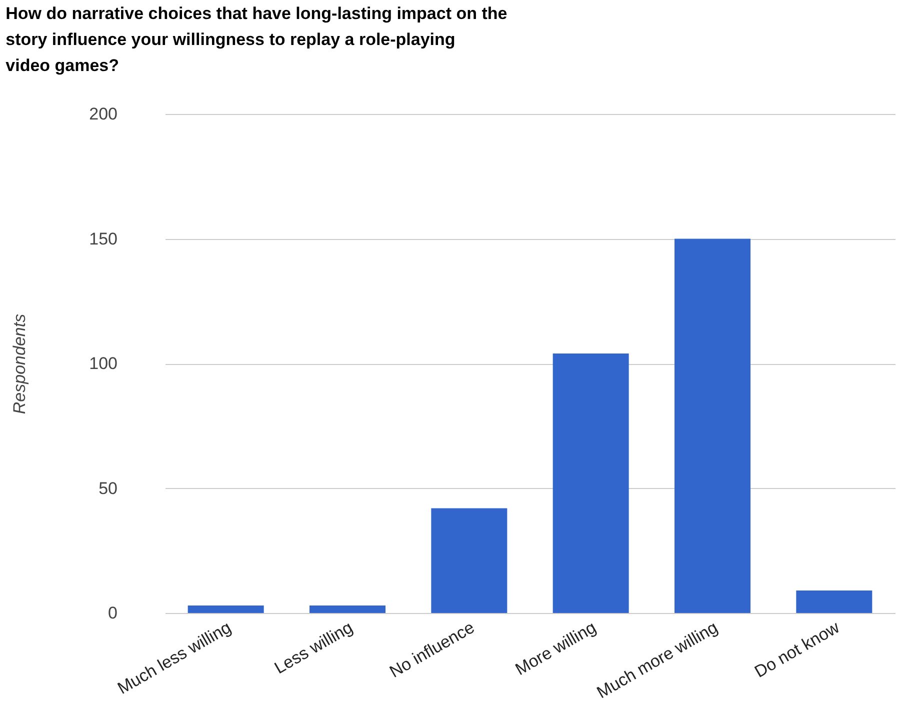  I want to click on y-tick-label: 50, so click(108, 488).